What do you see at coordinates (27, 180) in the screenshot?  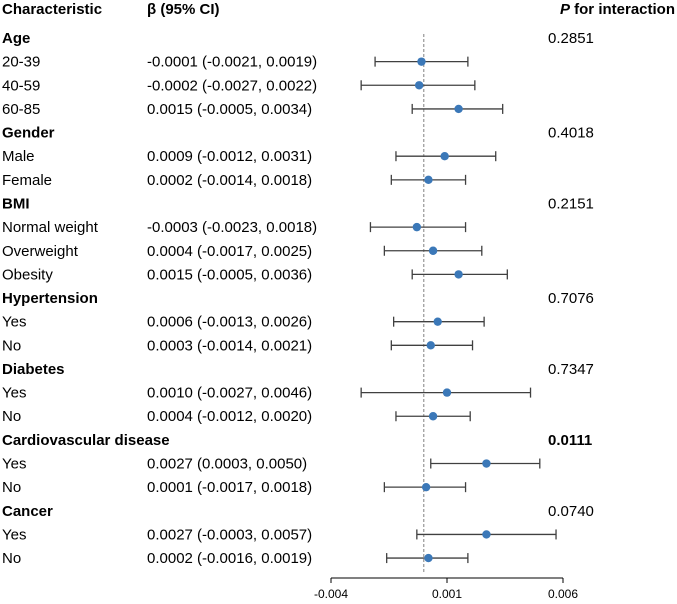 I see `row-label: Female` at bounding box center [27, 180].